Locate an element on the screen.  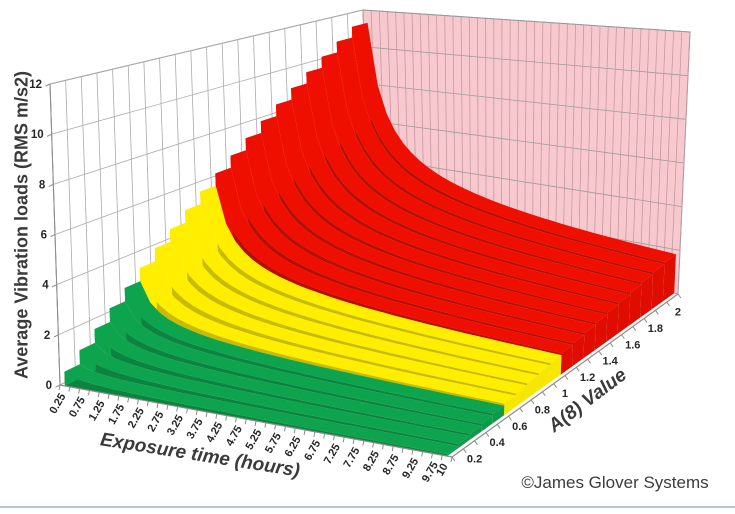
ribbon-a8-1.1-end is located at coordinates (566, 360).